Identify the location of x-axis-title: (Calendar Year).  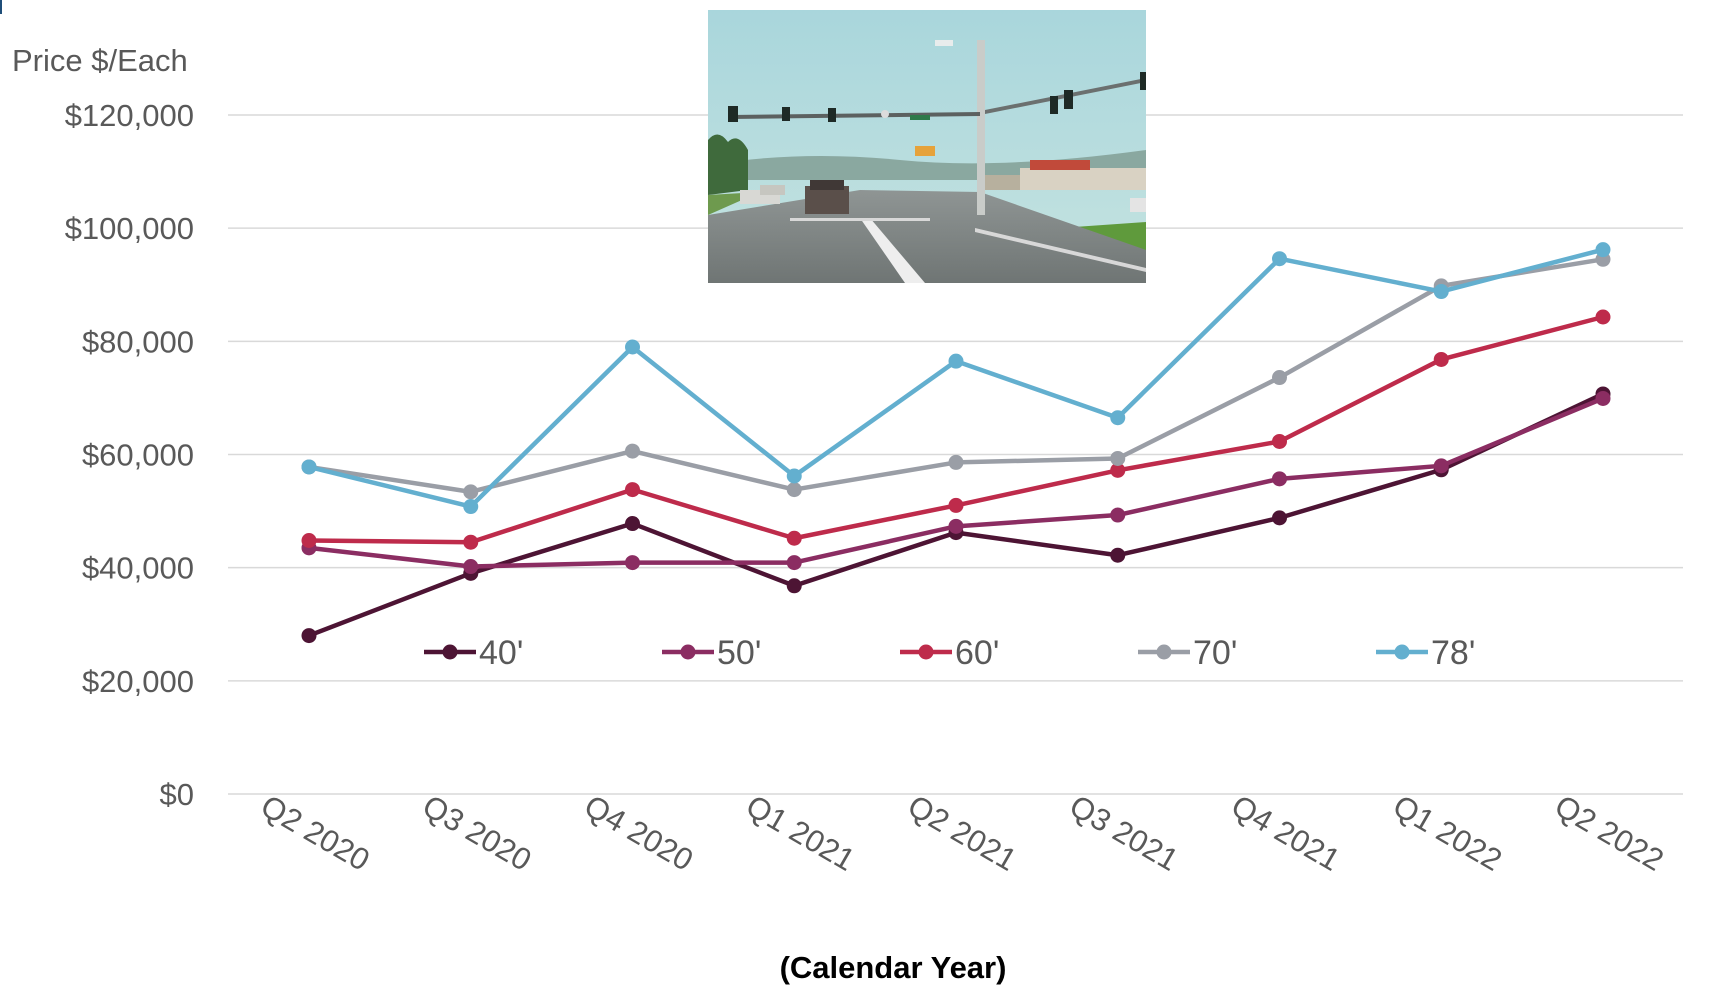
(893, 967).